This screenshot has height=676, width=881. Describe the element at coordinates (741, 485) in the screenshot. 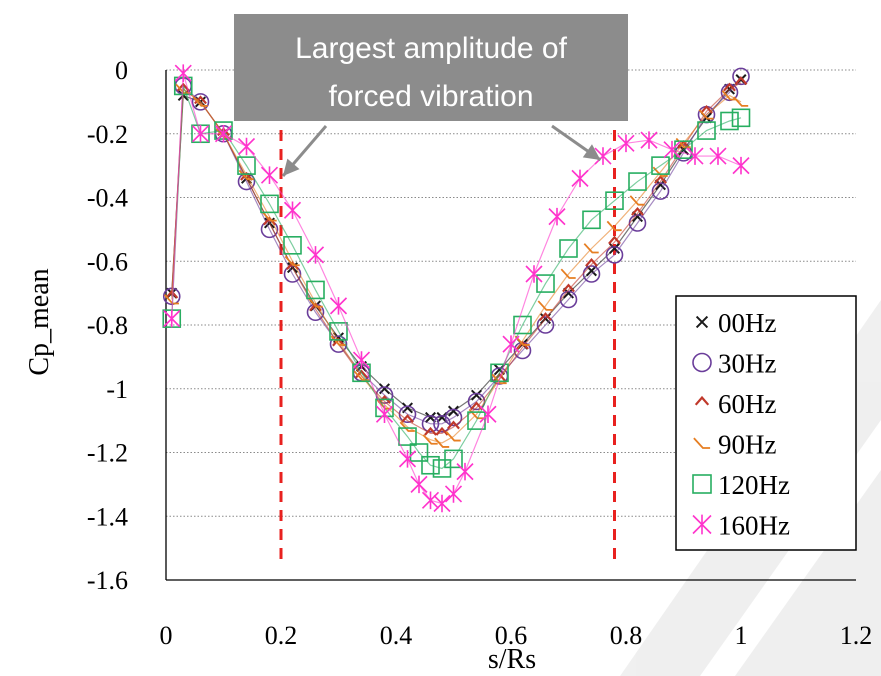

I see `legend-entry: 120Hz` at that location.